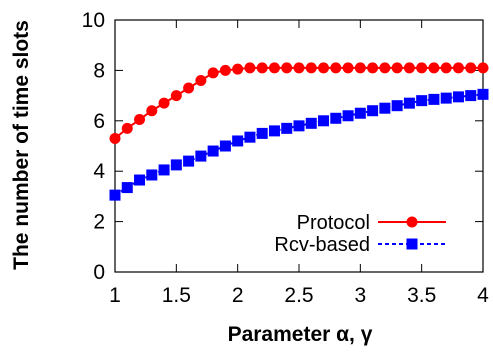  What do you see at coordinates (421, 295) in the screenshot?
I see `x-tick-label-5: 3.5` at bounding box center [421, 295].